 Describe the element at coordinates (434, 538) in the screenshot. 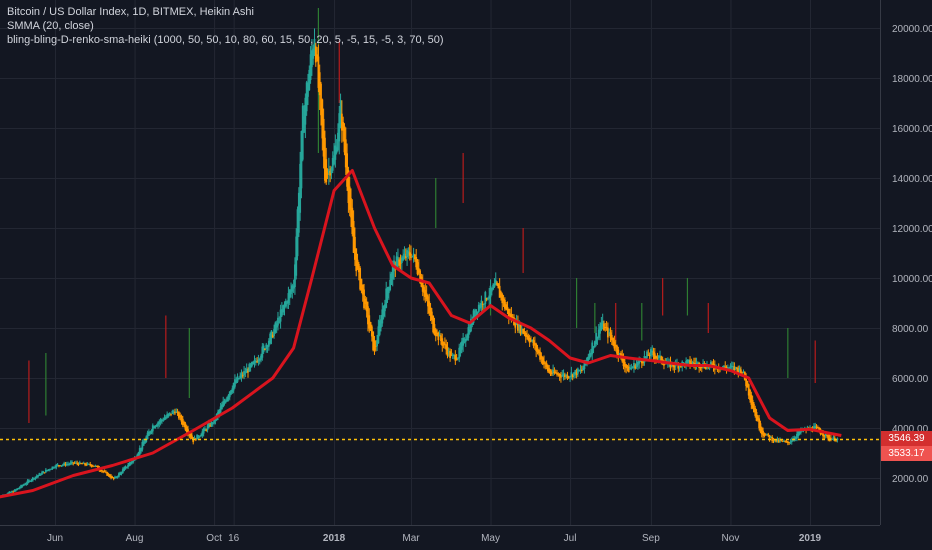

I see `time-axis: Jun Aug Oct 16 2018 Mar May Jul Sep Nov 2019` at that location.